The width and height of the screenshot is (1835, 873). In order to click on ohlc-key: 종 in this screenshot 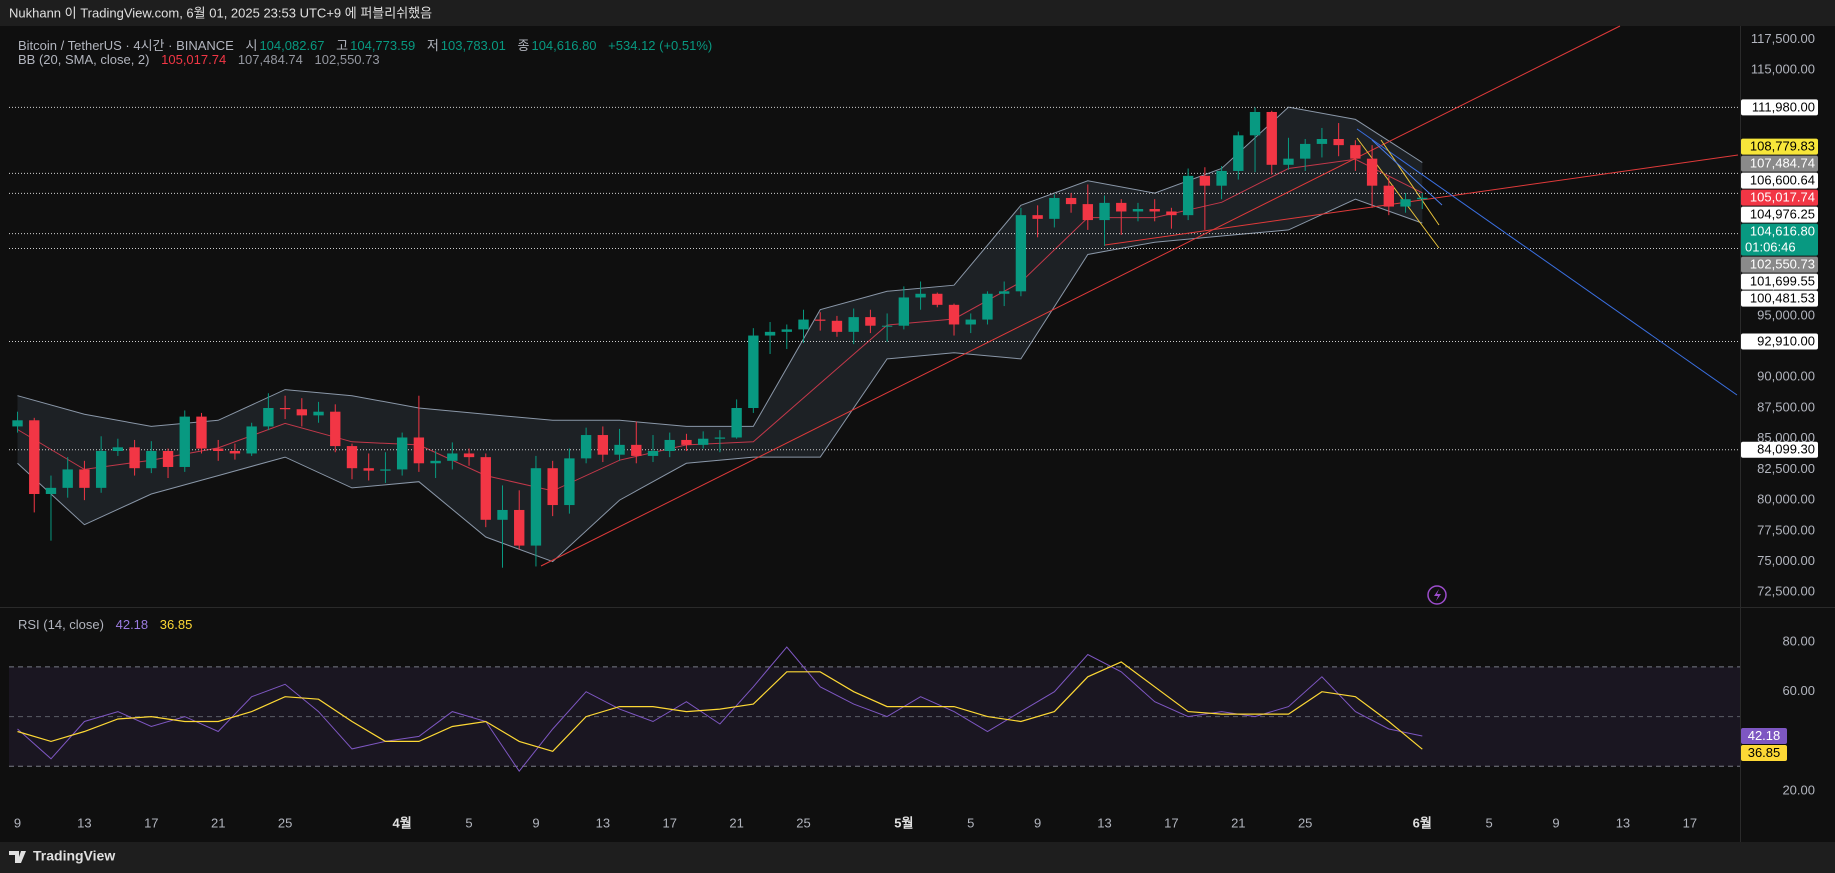, I will do `click(523, 45)`.